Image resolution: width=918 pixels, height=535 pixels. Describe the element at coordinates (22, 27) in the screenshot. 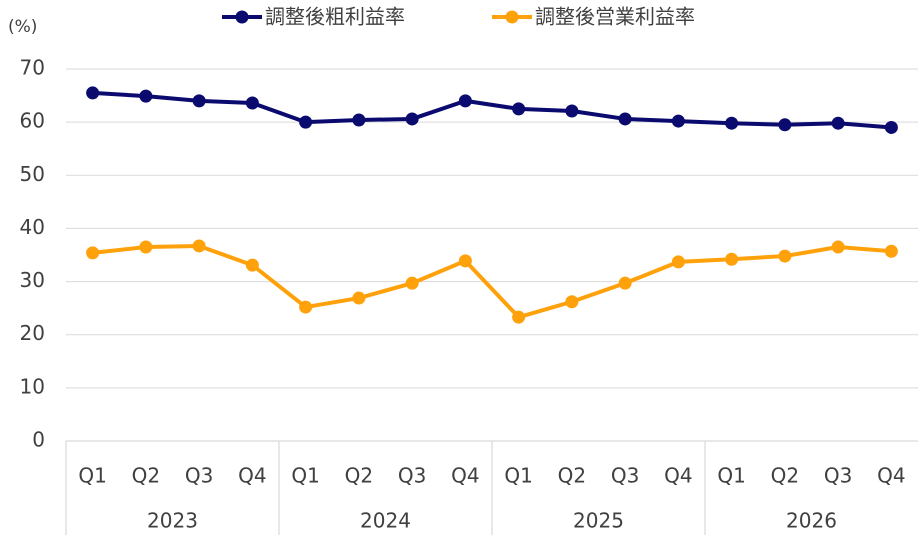

I see `y-axis-label: (%)` at that location.